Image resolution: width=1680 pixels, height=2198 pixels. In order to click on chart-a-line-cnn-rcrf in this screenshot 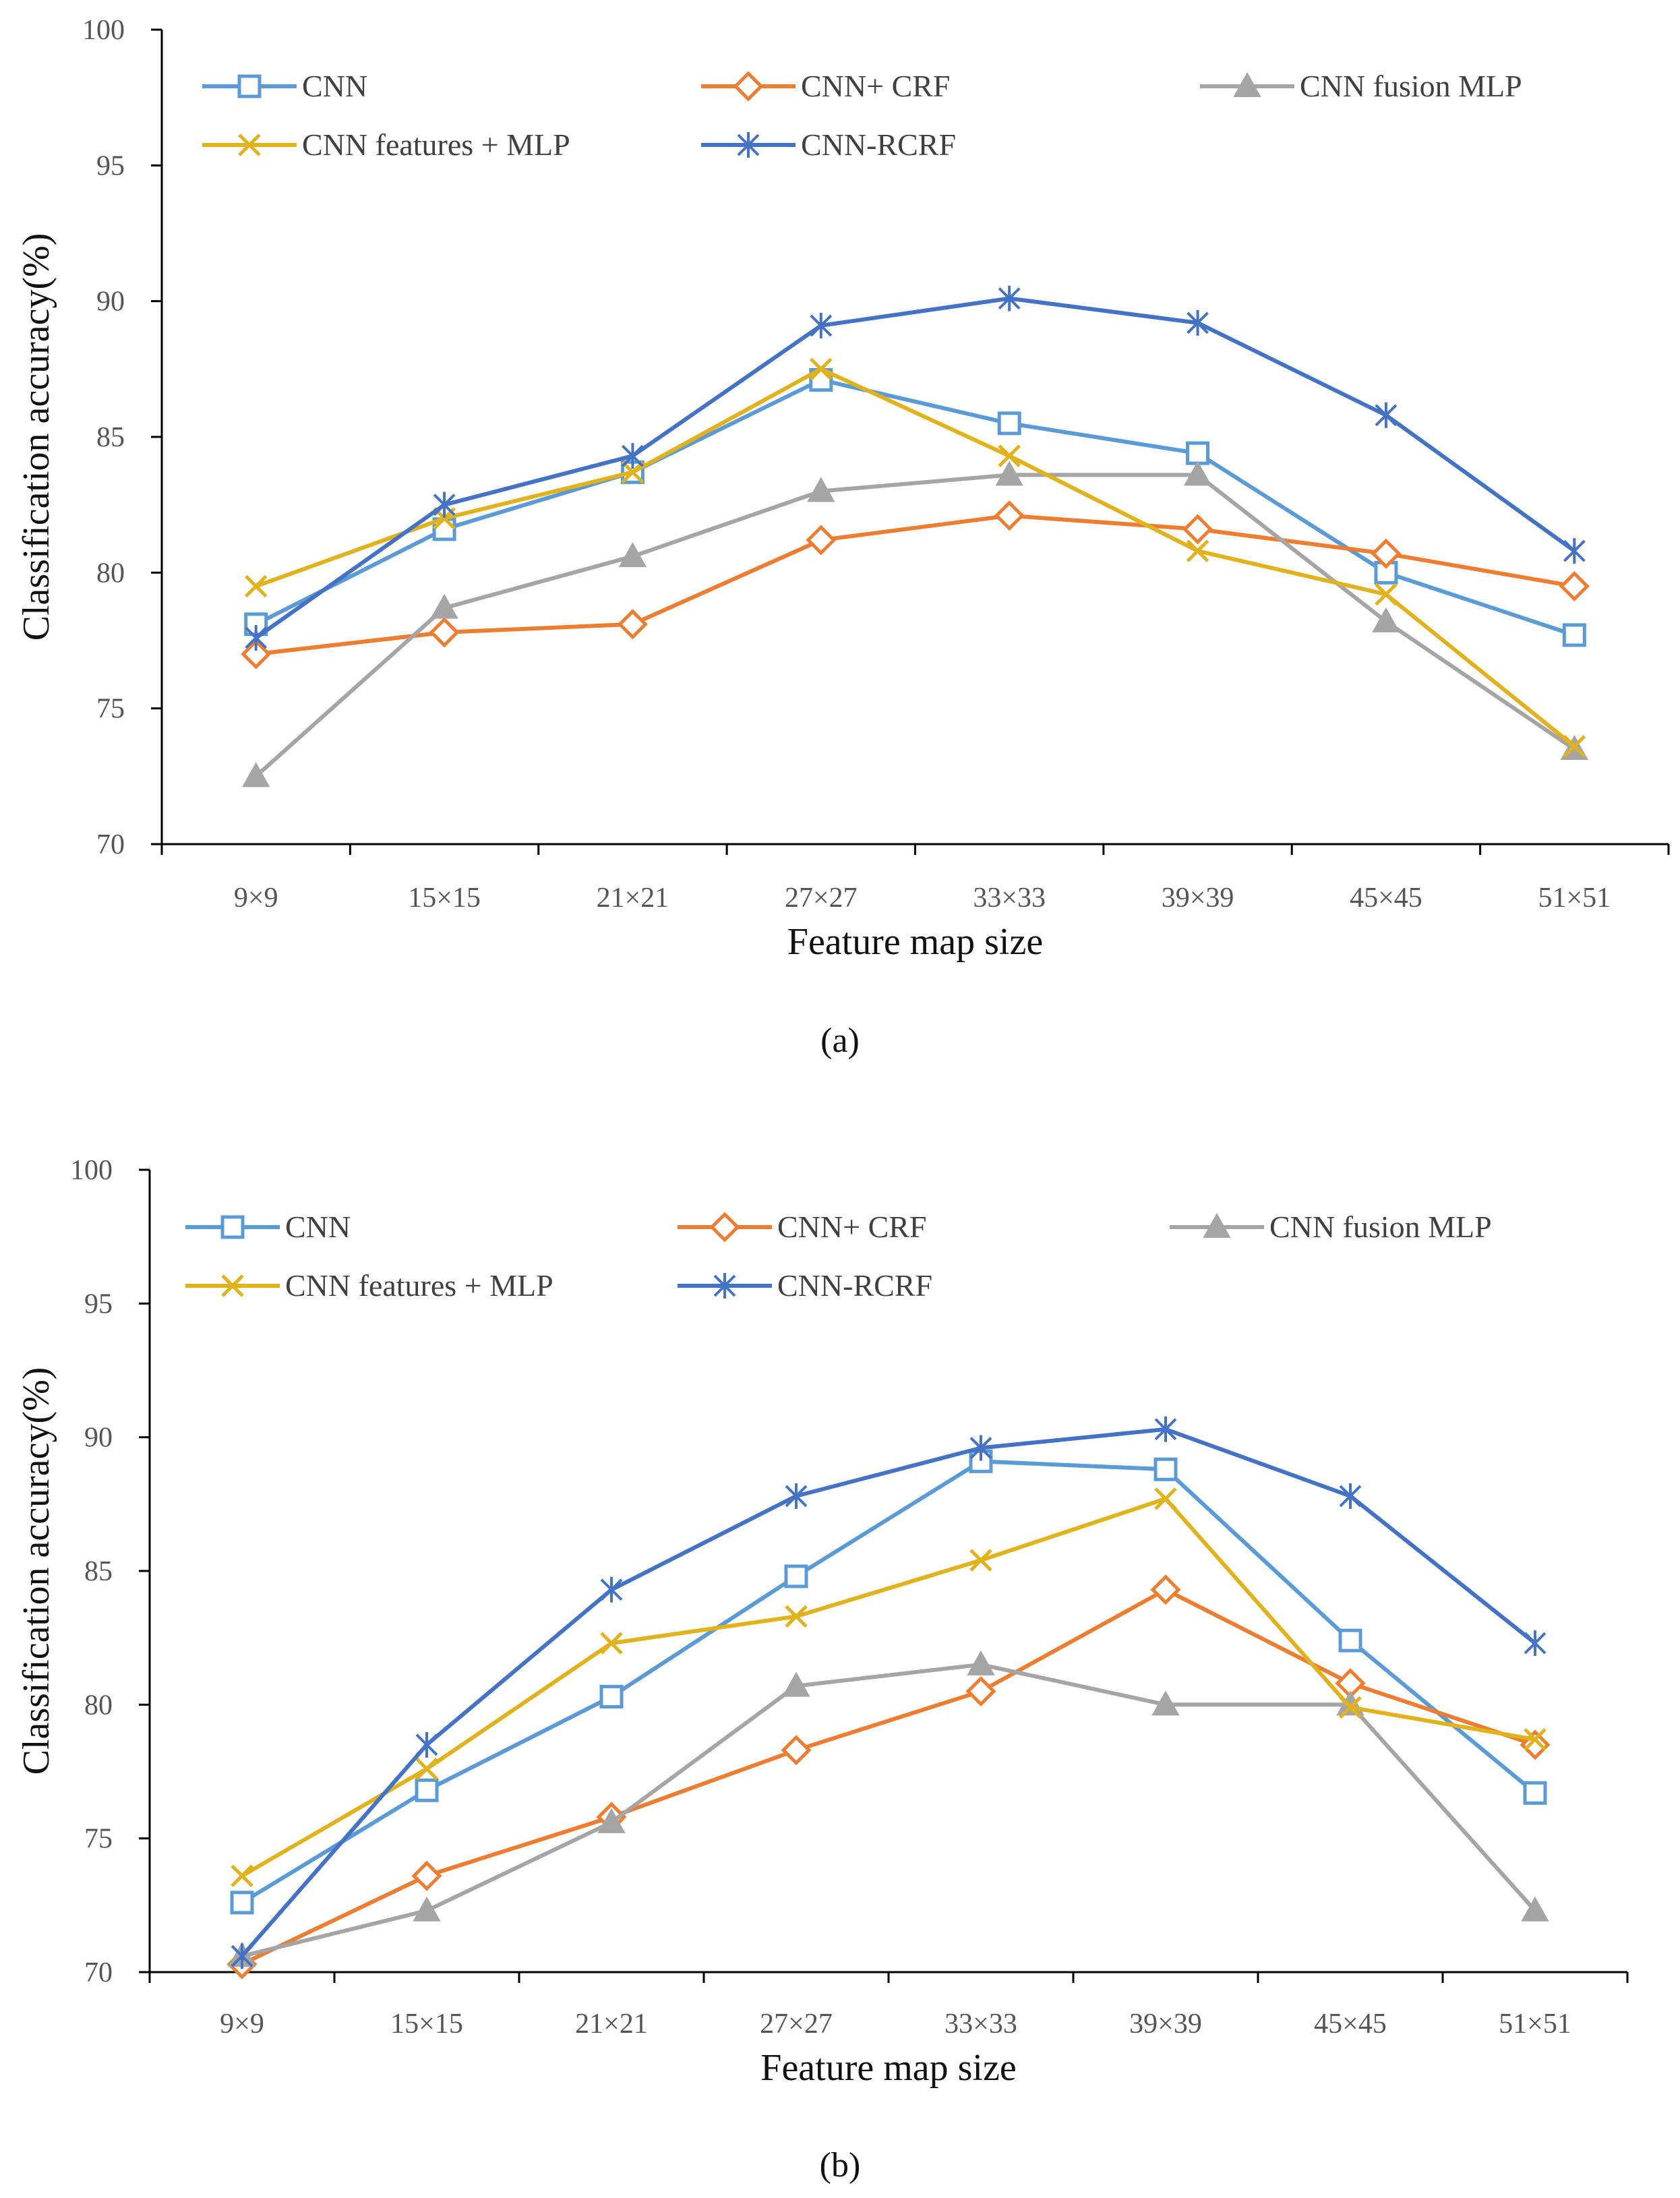, I will do `click(915, 468)`.